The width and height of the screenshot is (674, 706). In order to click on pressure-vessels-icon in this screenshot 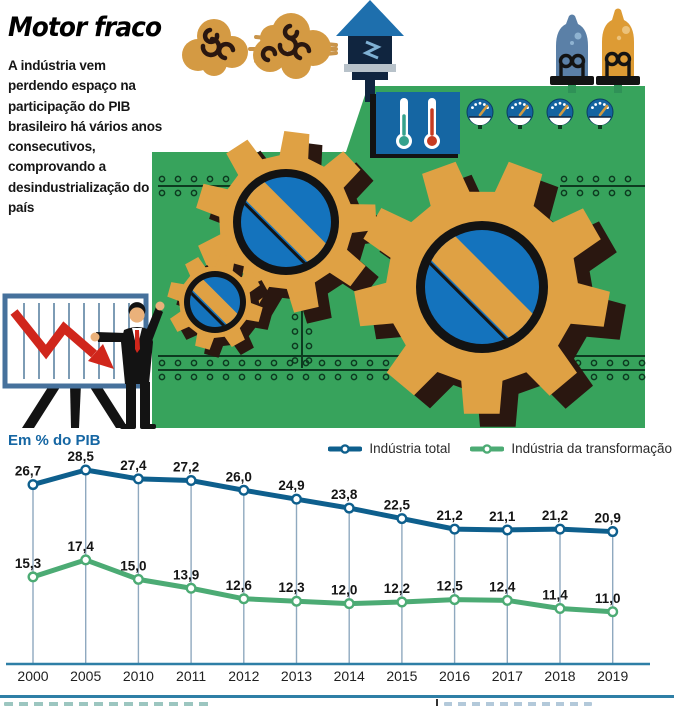, I will do `click(595, 50)`.